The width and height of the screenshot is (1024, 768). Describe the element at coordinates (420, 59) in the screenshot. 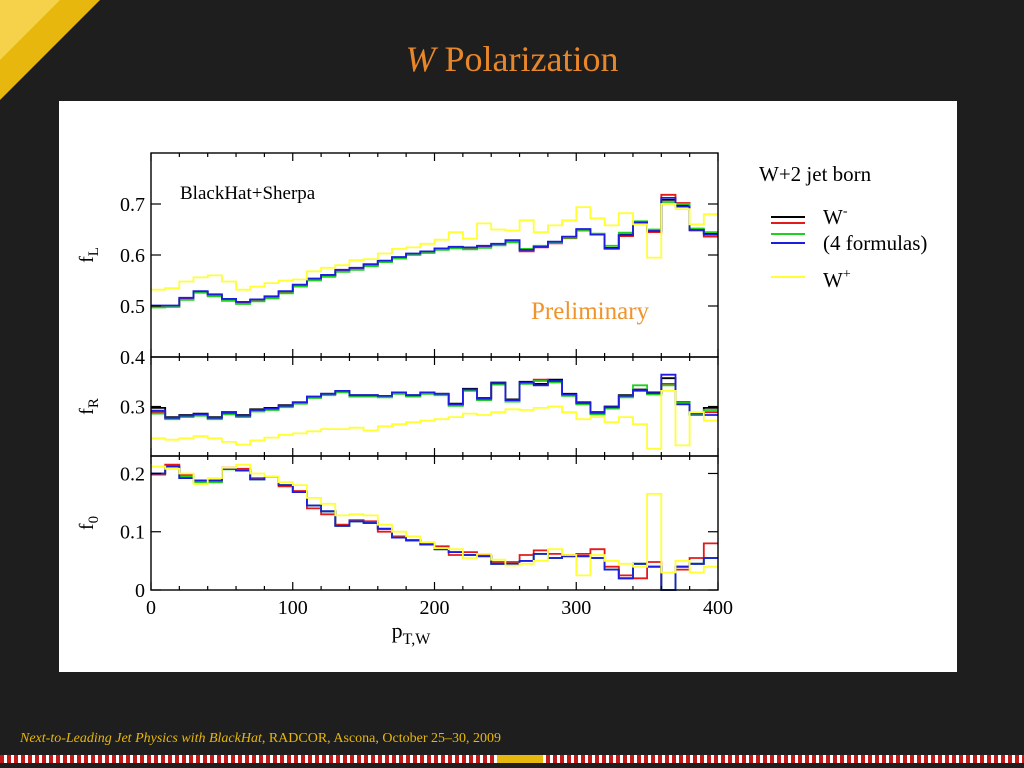

I see `slide-title-italic: W` at that location.